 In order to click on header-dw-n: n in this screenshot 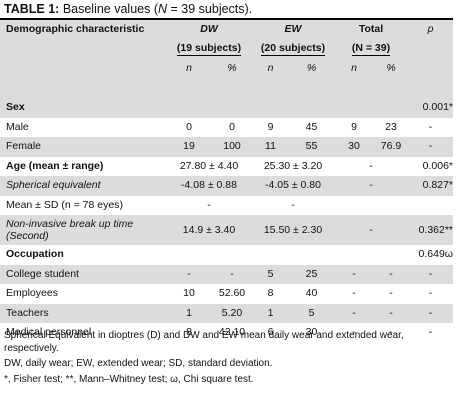, I will do `click(189, 69)`.